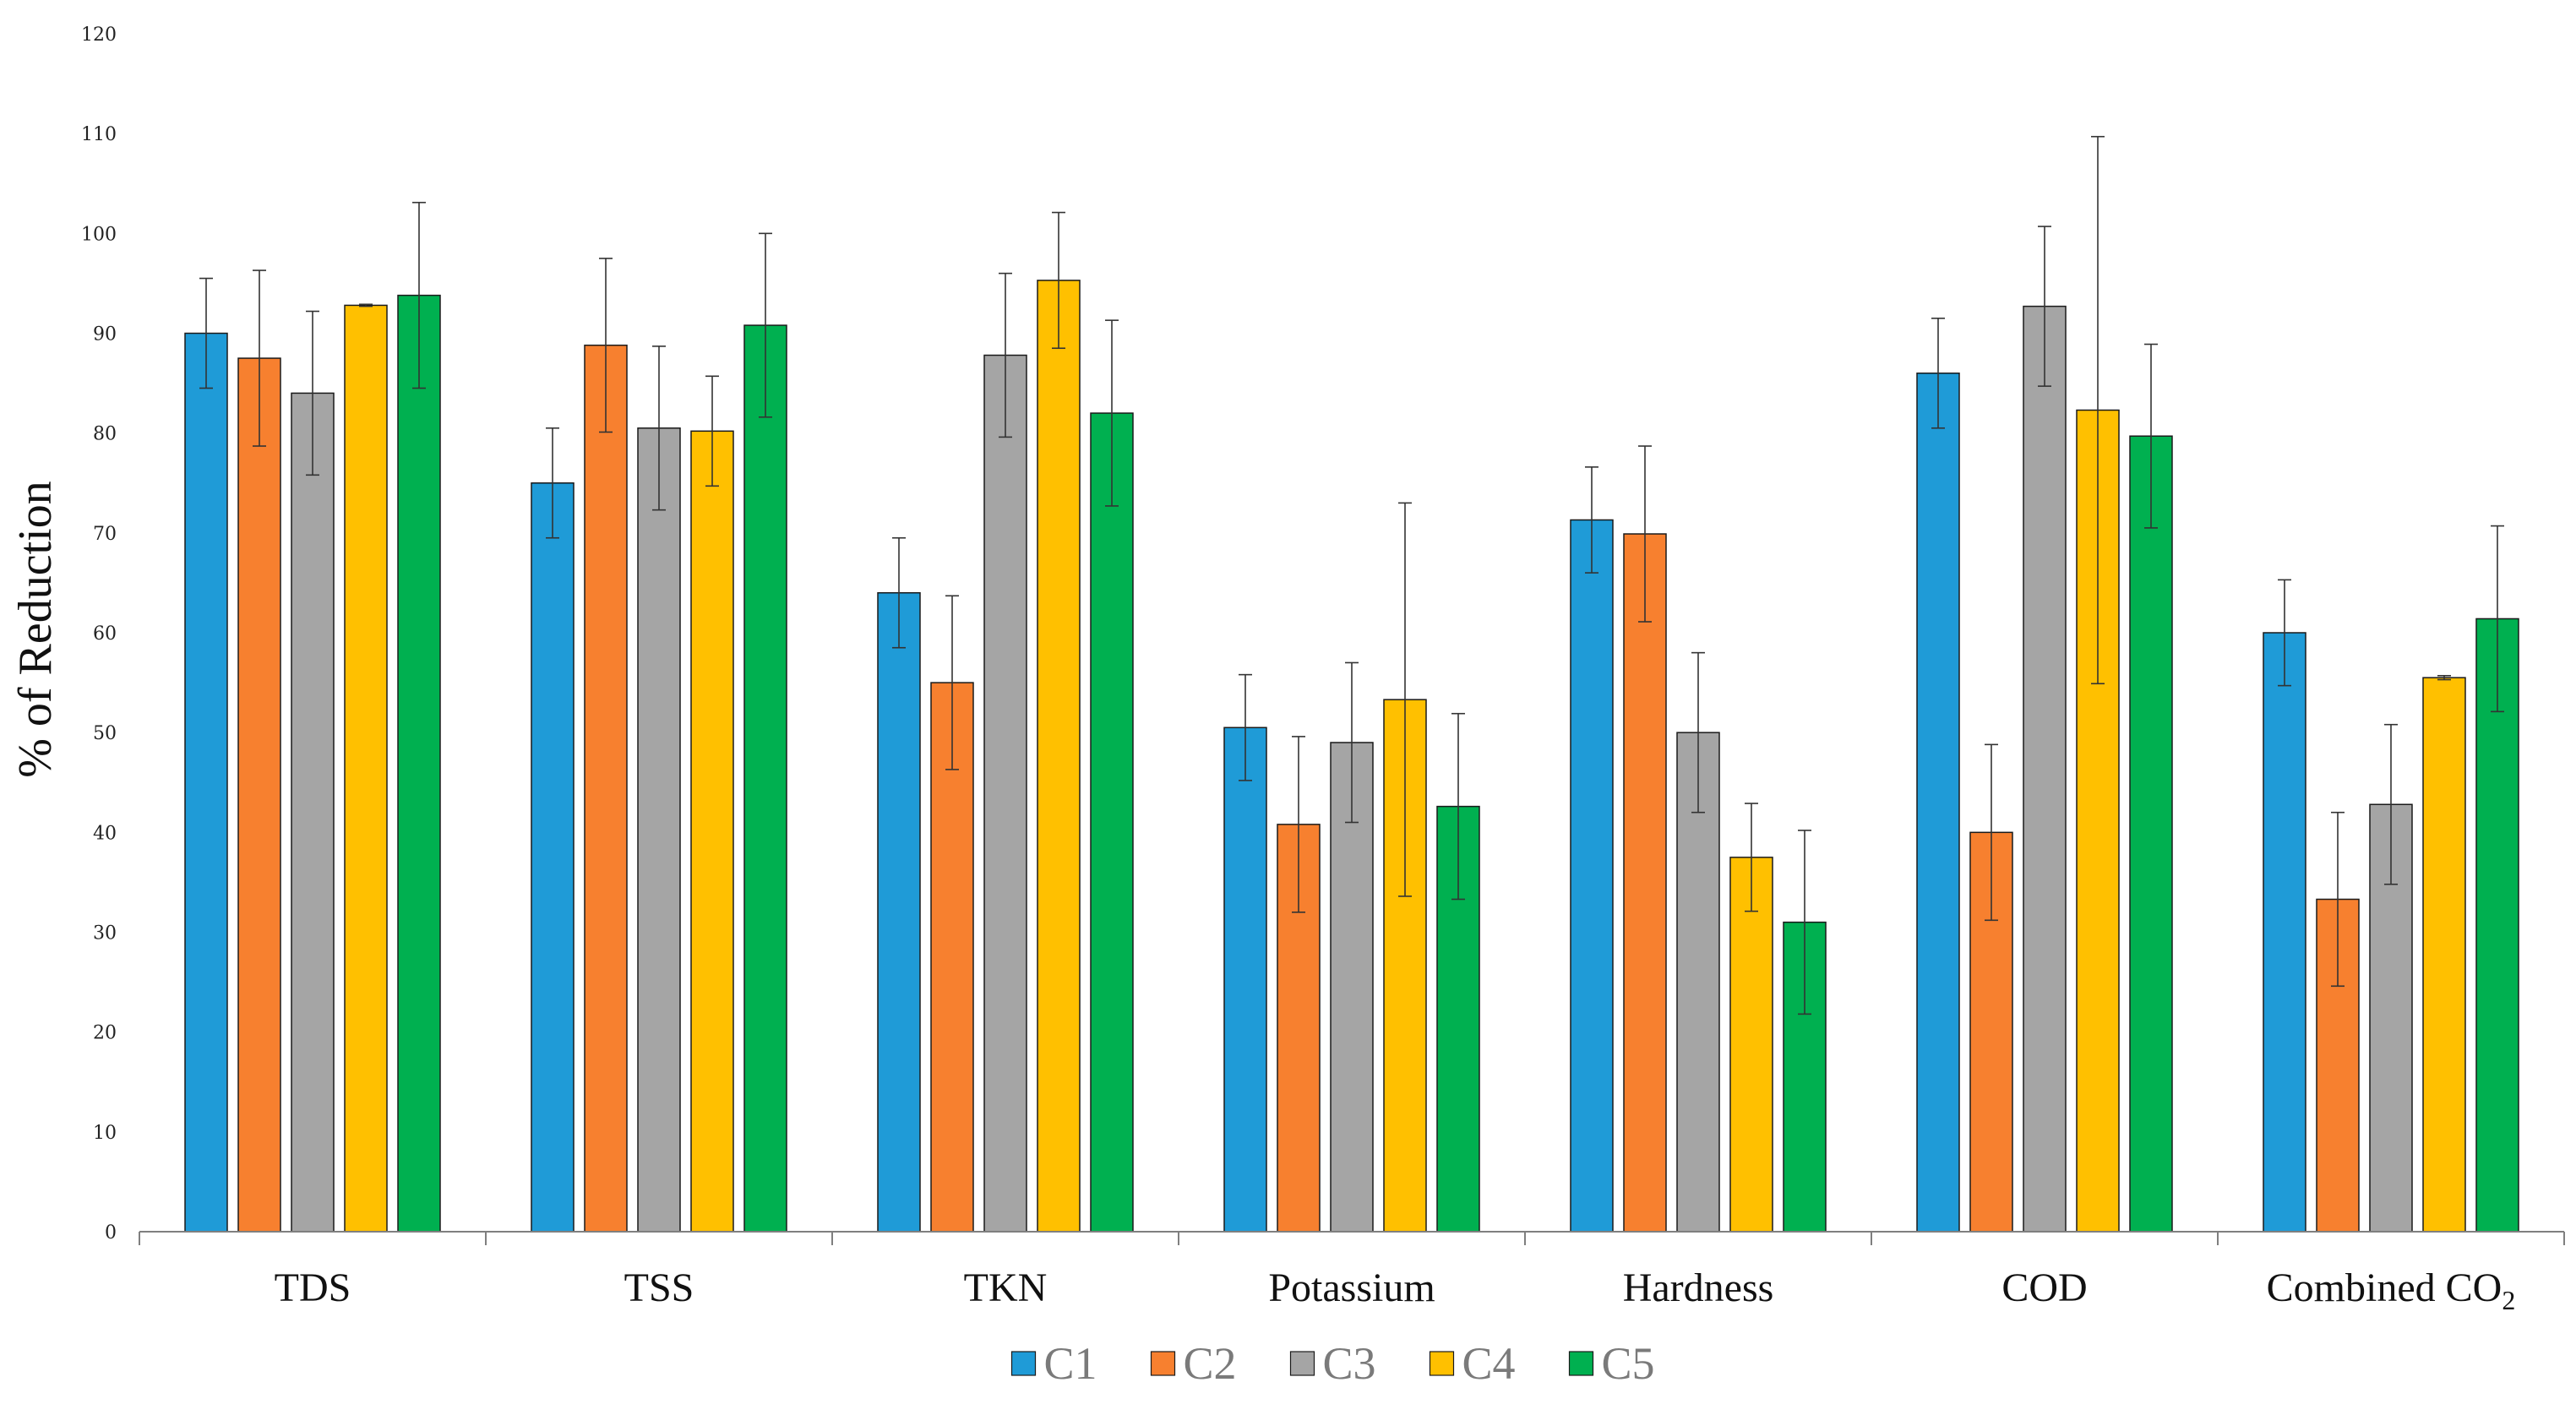  I want to click on y-tick-label: 70, so click(105, 534).